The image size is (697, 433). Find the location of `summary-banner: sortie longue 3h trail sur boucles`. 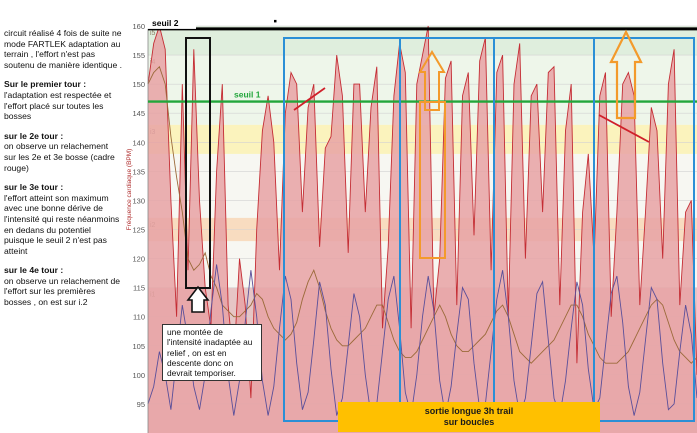

summary-banner: sortie longue 3h trail sur boucles is located at coordinates (469, 417).